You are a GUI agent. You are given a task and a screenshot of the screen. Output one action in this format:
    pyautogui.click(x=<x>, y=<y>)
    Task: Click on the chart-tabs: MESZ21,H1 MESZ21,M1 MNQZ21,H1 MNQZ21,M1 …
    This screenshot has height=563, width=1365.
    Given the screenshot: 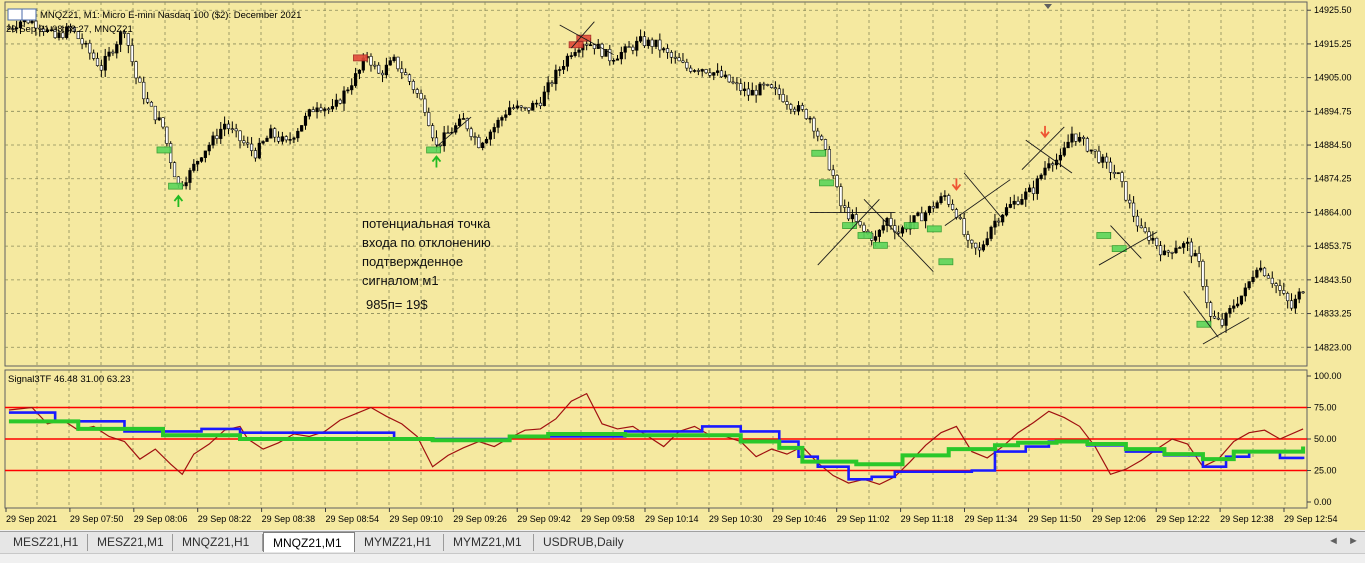 What is the action you would take?
    pyautogui.click(x=682, y=542)
    